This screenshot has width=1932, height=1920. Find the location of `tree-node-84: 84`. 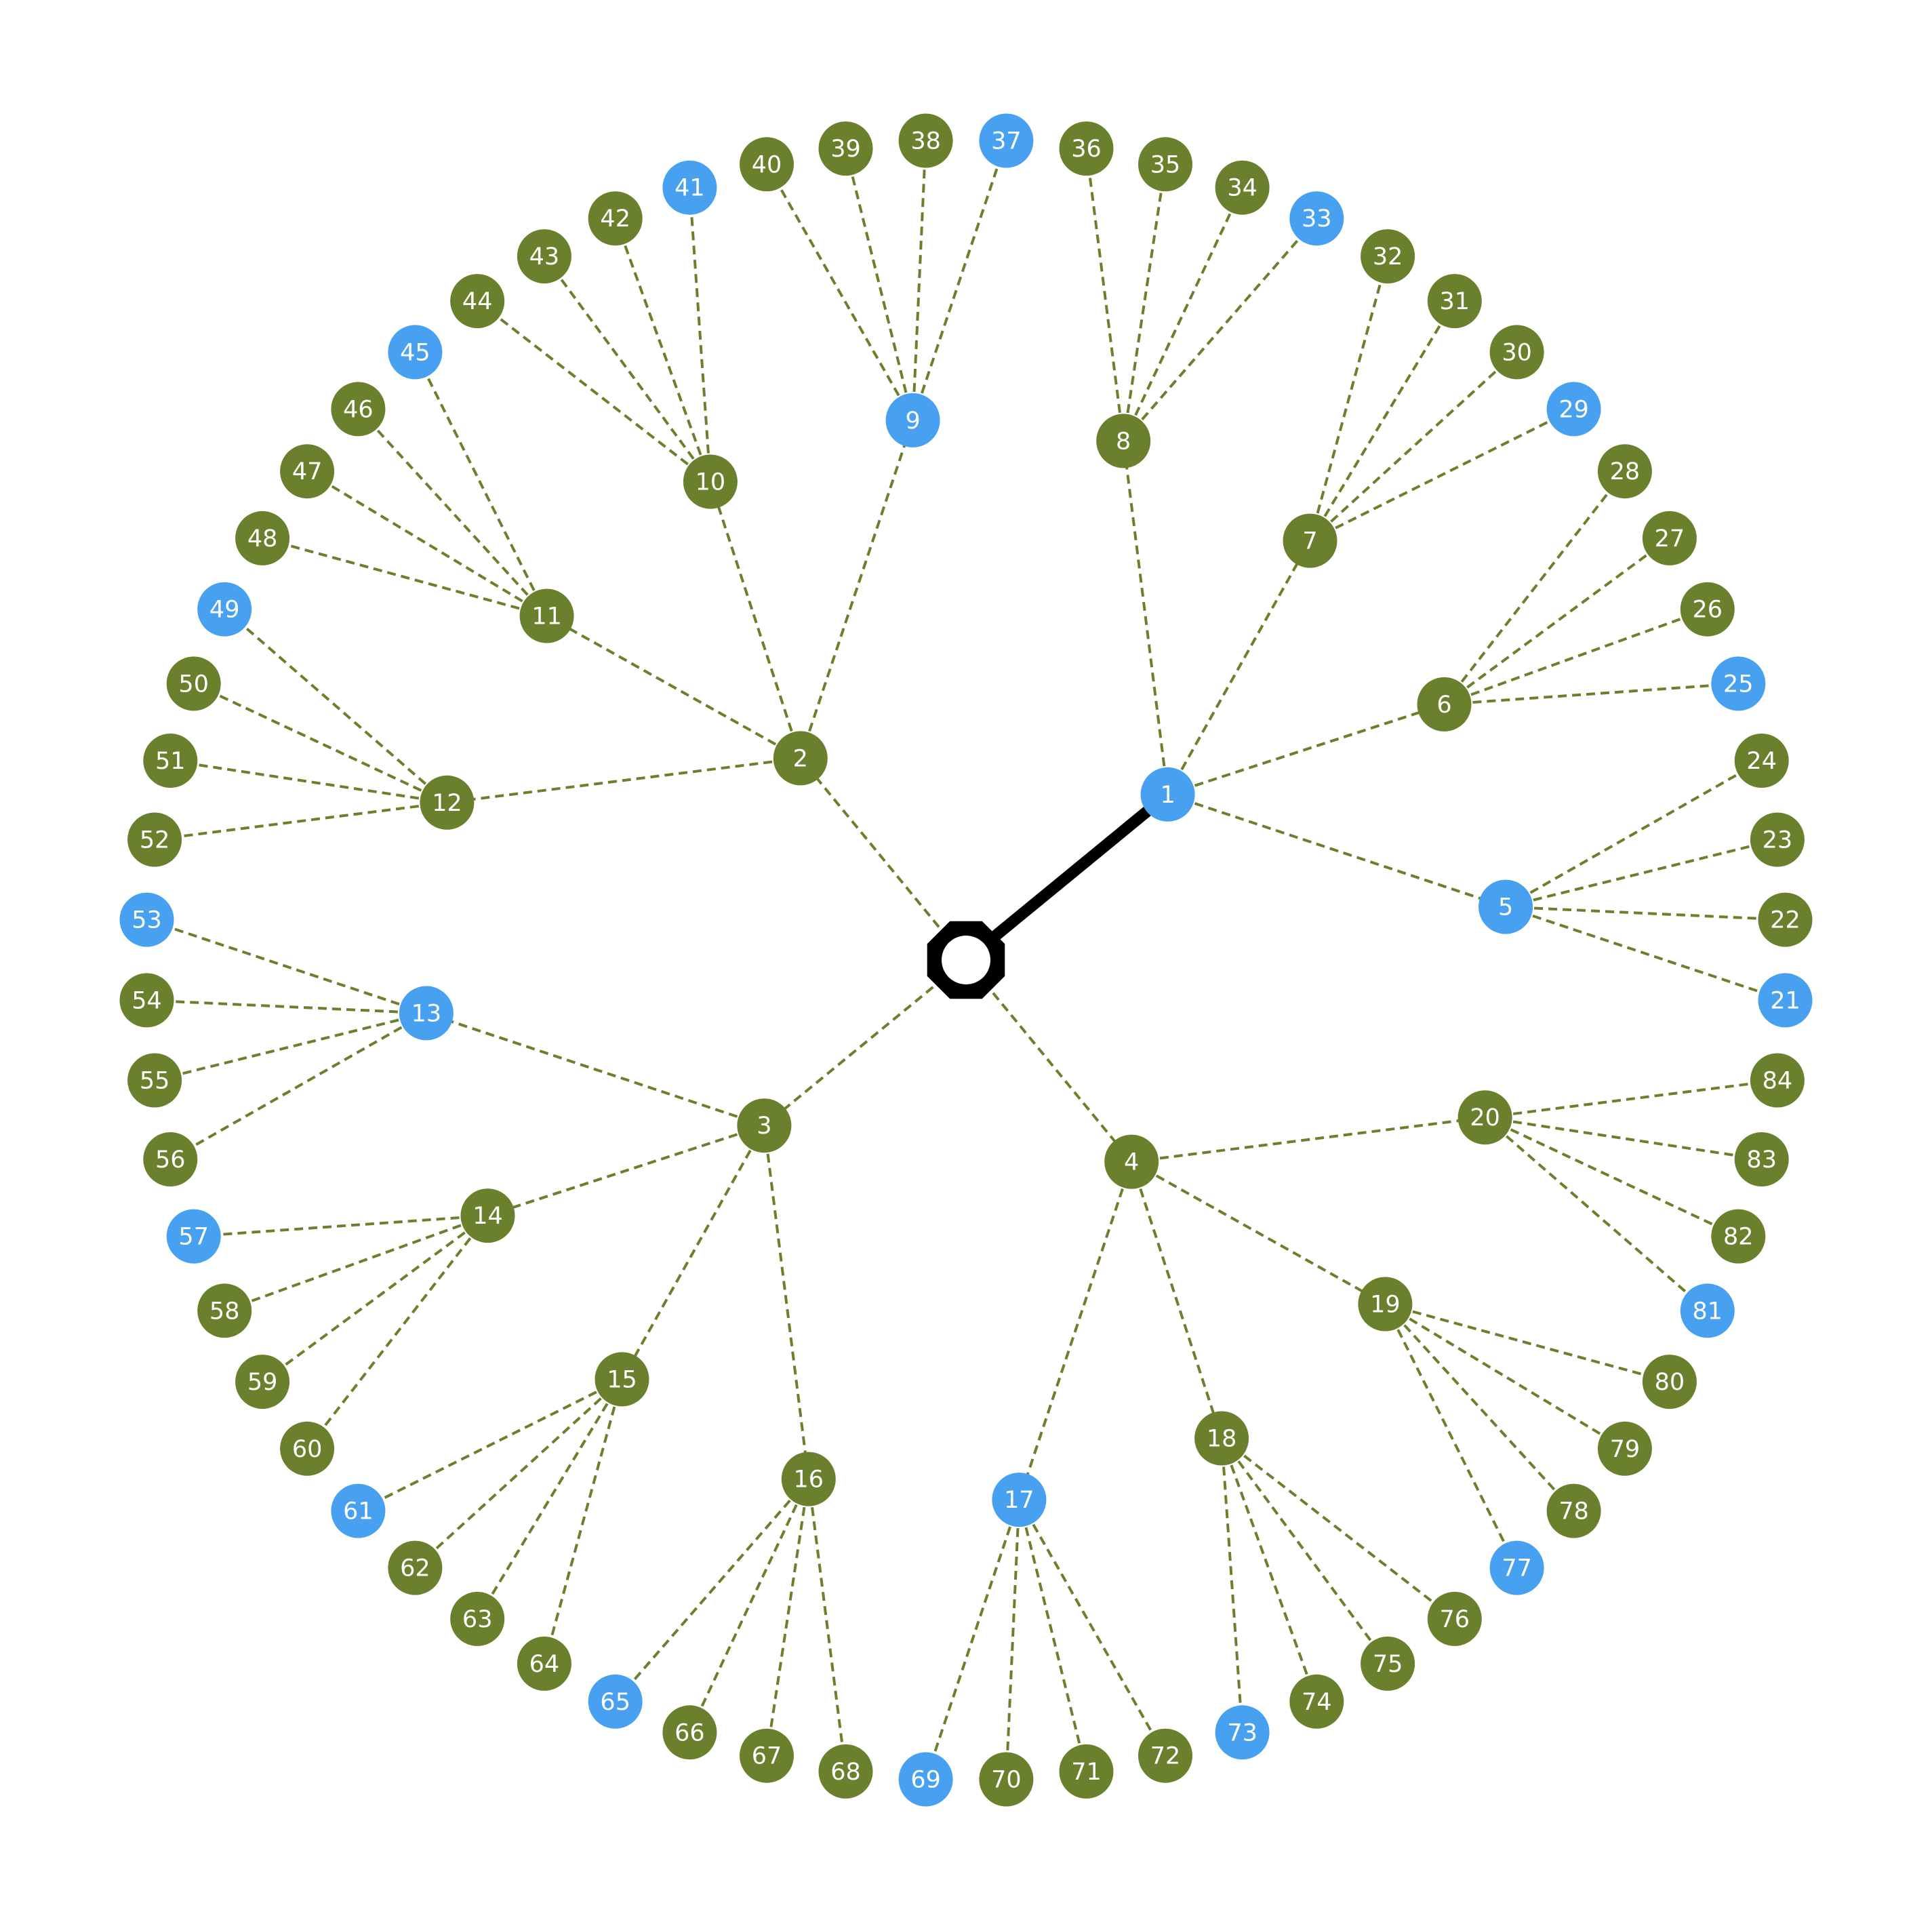

tree-node-84: 84 is located at coordinates (1777, 1080).